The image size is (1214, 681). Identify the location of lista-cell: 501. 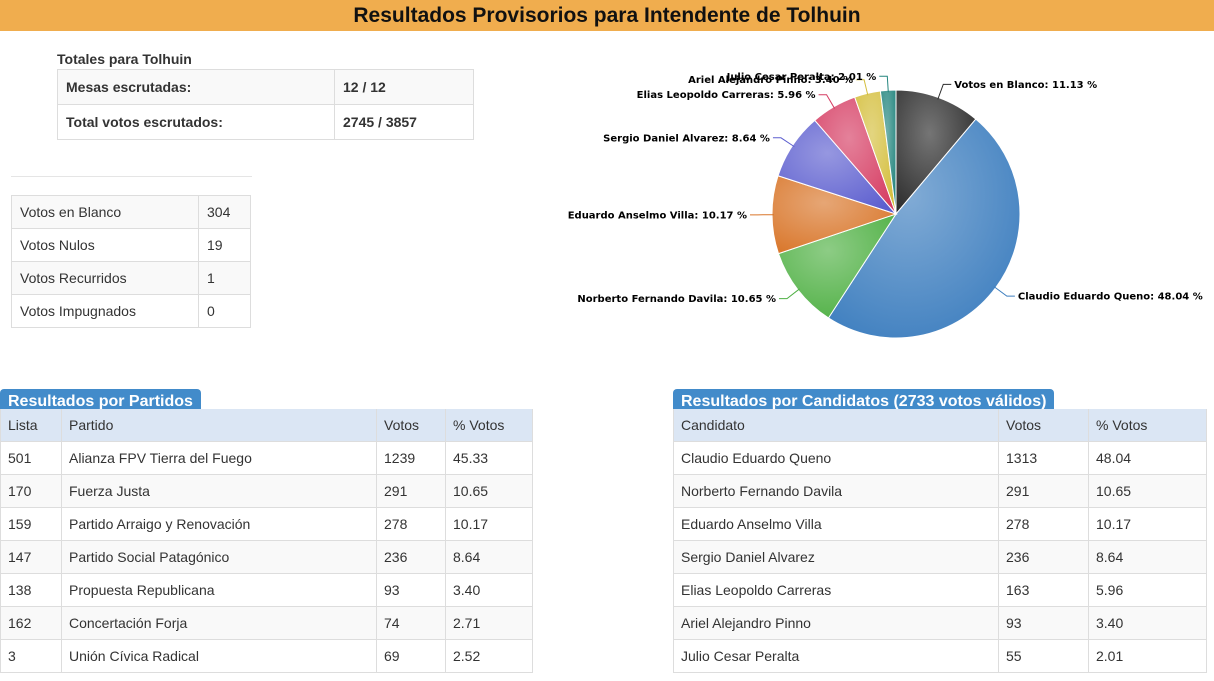
(31, 458).